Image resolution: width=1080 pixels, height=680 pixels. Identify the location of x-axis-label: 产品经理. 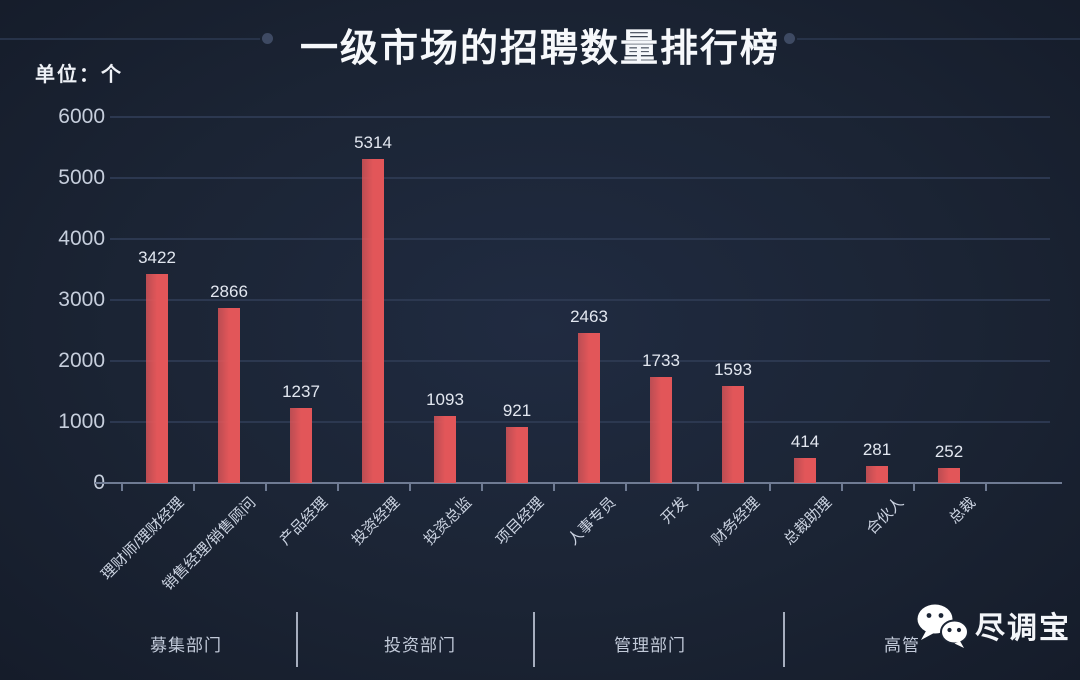
(304, 521).